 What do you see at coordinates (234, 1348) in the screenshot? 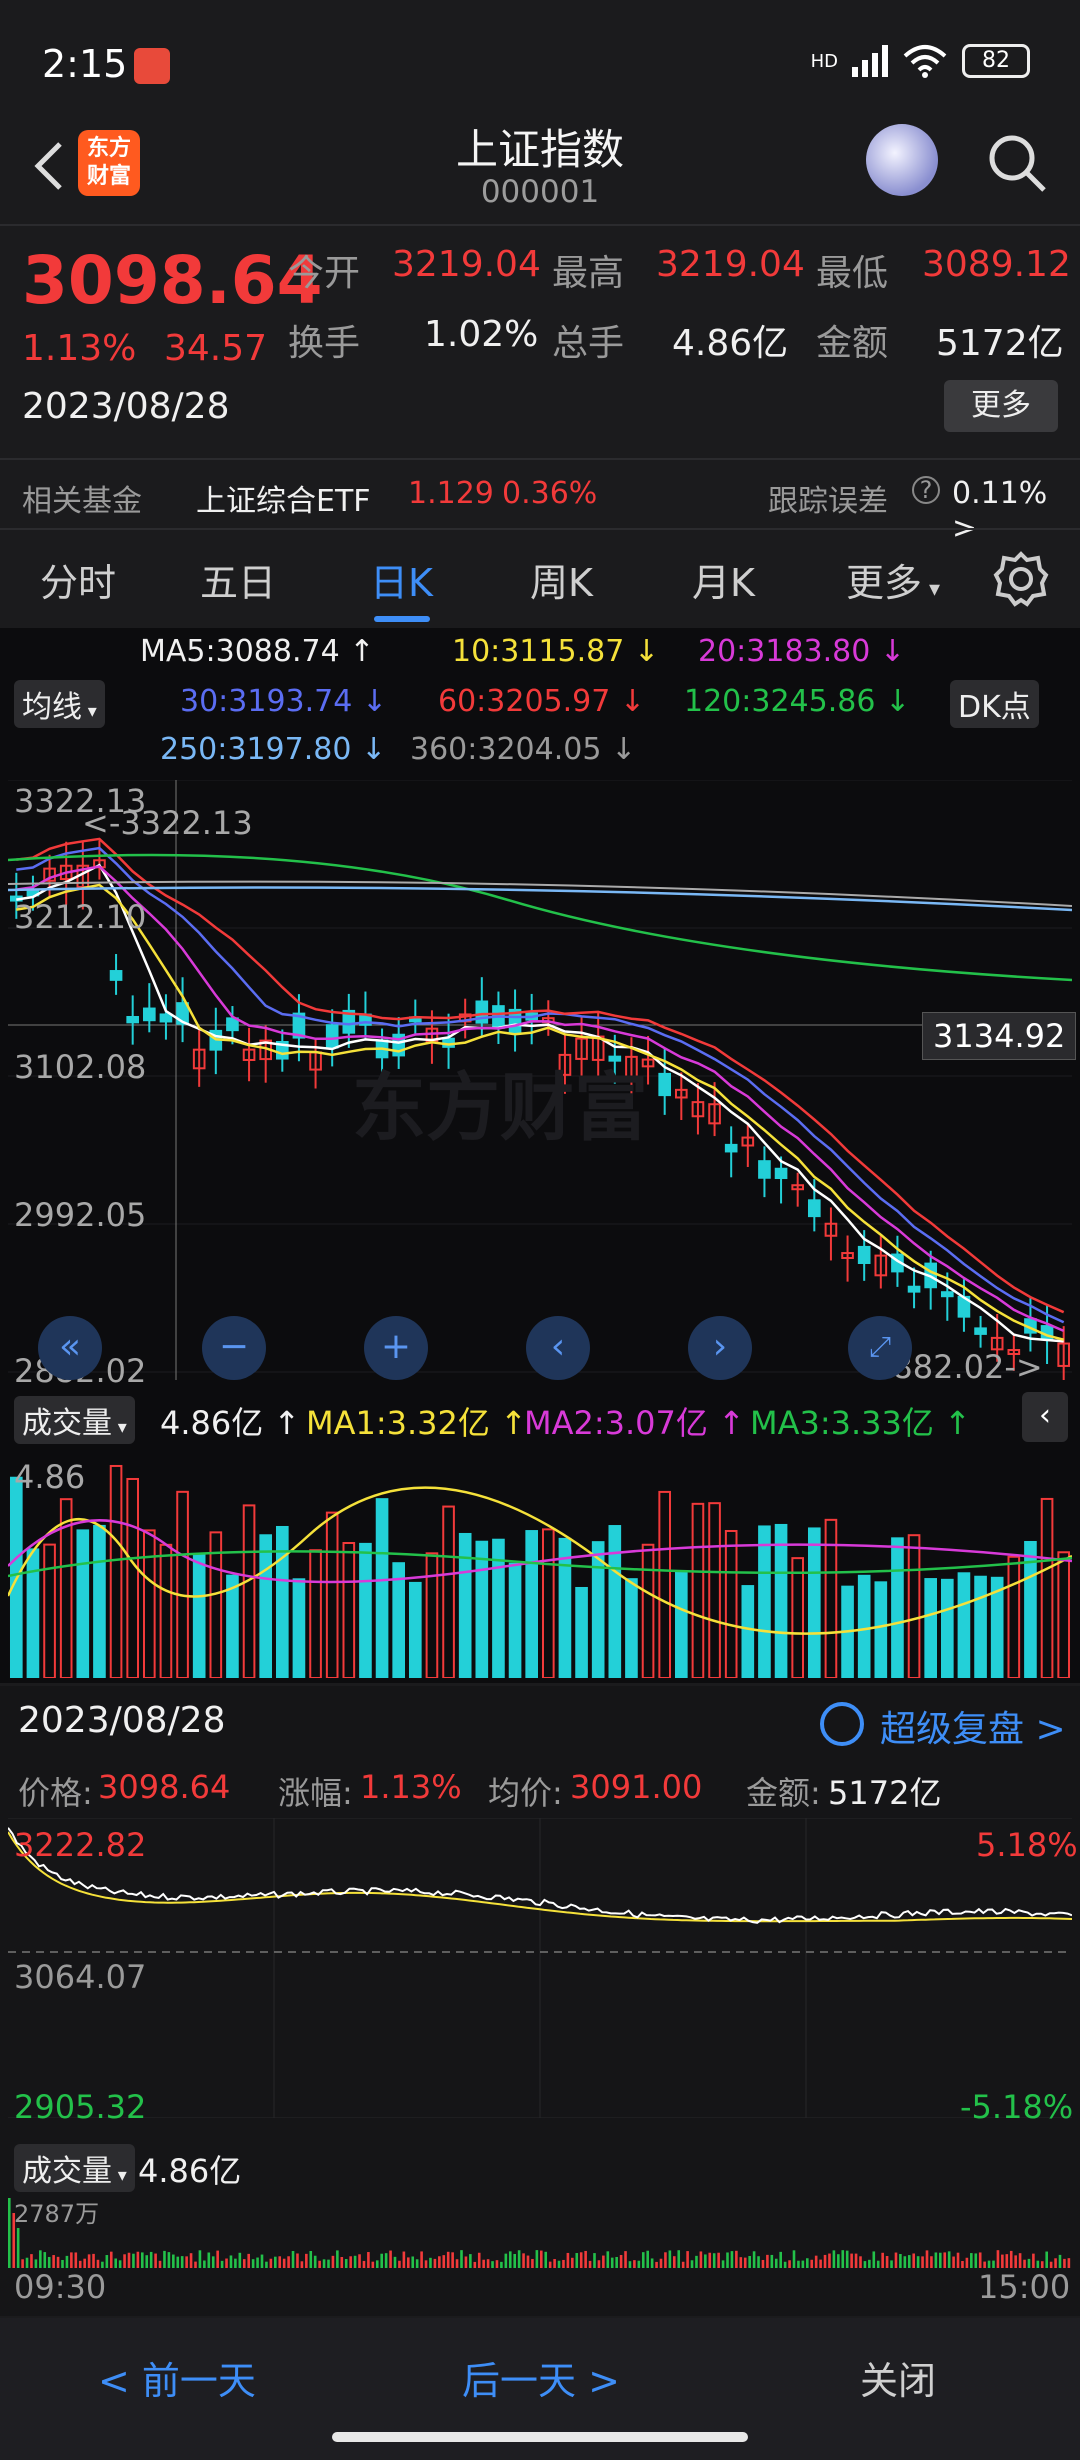
I see `zoom-out-button: −` at bounding box center [234, 1348].